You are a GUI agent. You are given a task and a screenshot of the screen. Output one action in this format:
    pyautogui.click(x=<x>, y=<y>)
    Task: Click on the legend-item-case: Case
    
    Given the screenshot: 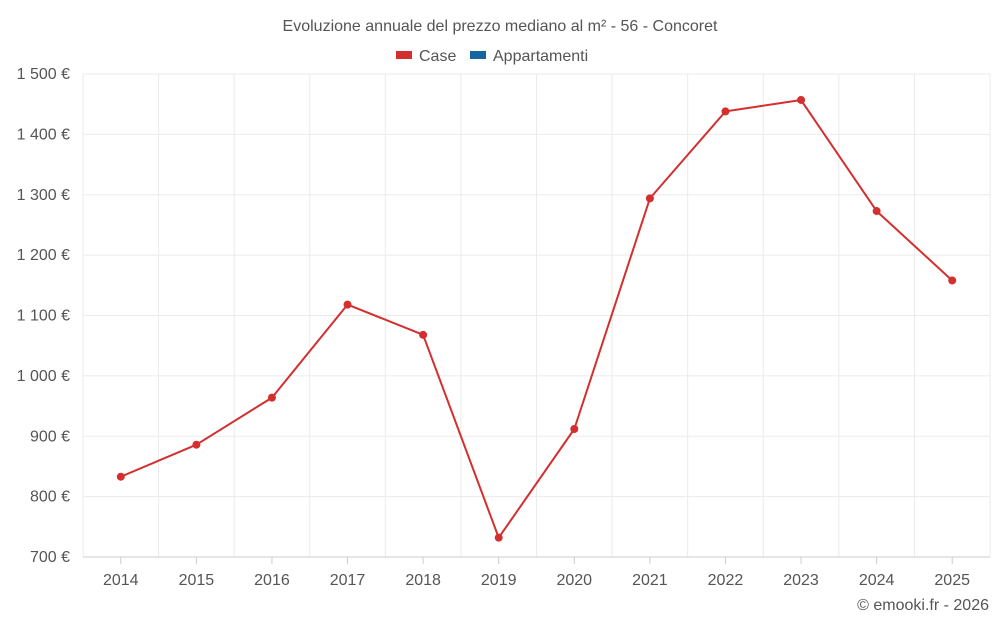 What is the action you would take?
    pyautogui.click(x=426, y=56)
    